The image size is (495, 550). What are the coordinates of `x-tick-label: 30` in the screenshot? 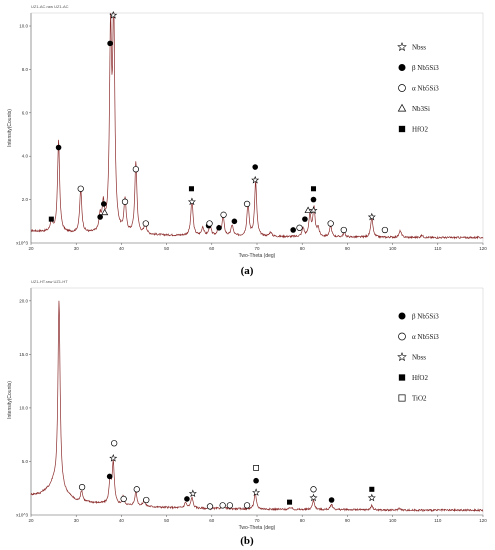 It's located at (77, 248).